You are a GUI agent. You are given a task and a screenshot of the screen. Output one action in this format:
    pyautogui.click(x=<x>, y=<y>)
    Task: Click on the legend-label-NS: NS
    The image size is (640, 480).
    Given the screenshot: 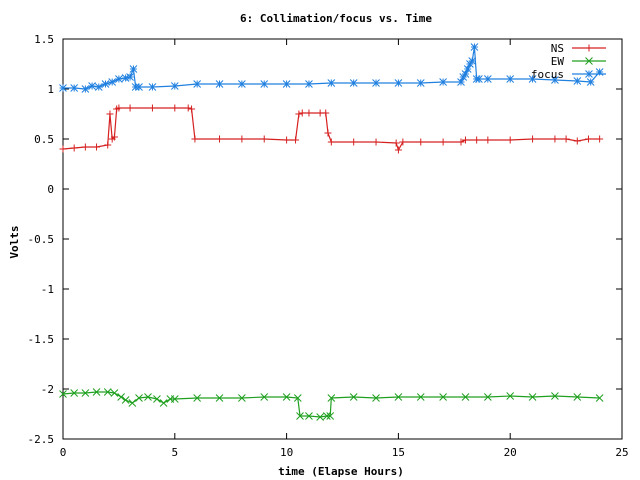 What is the action you would take?
    pyautogui.click(x=557, y=48)
    